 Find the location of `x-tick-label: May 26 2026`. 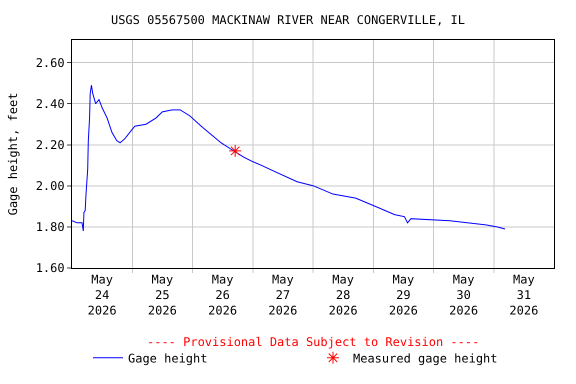

x-tick-label: May 26 2026 is located at coordinates (223, 295).